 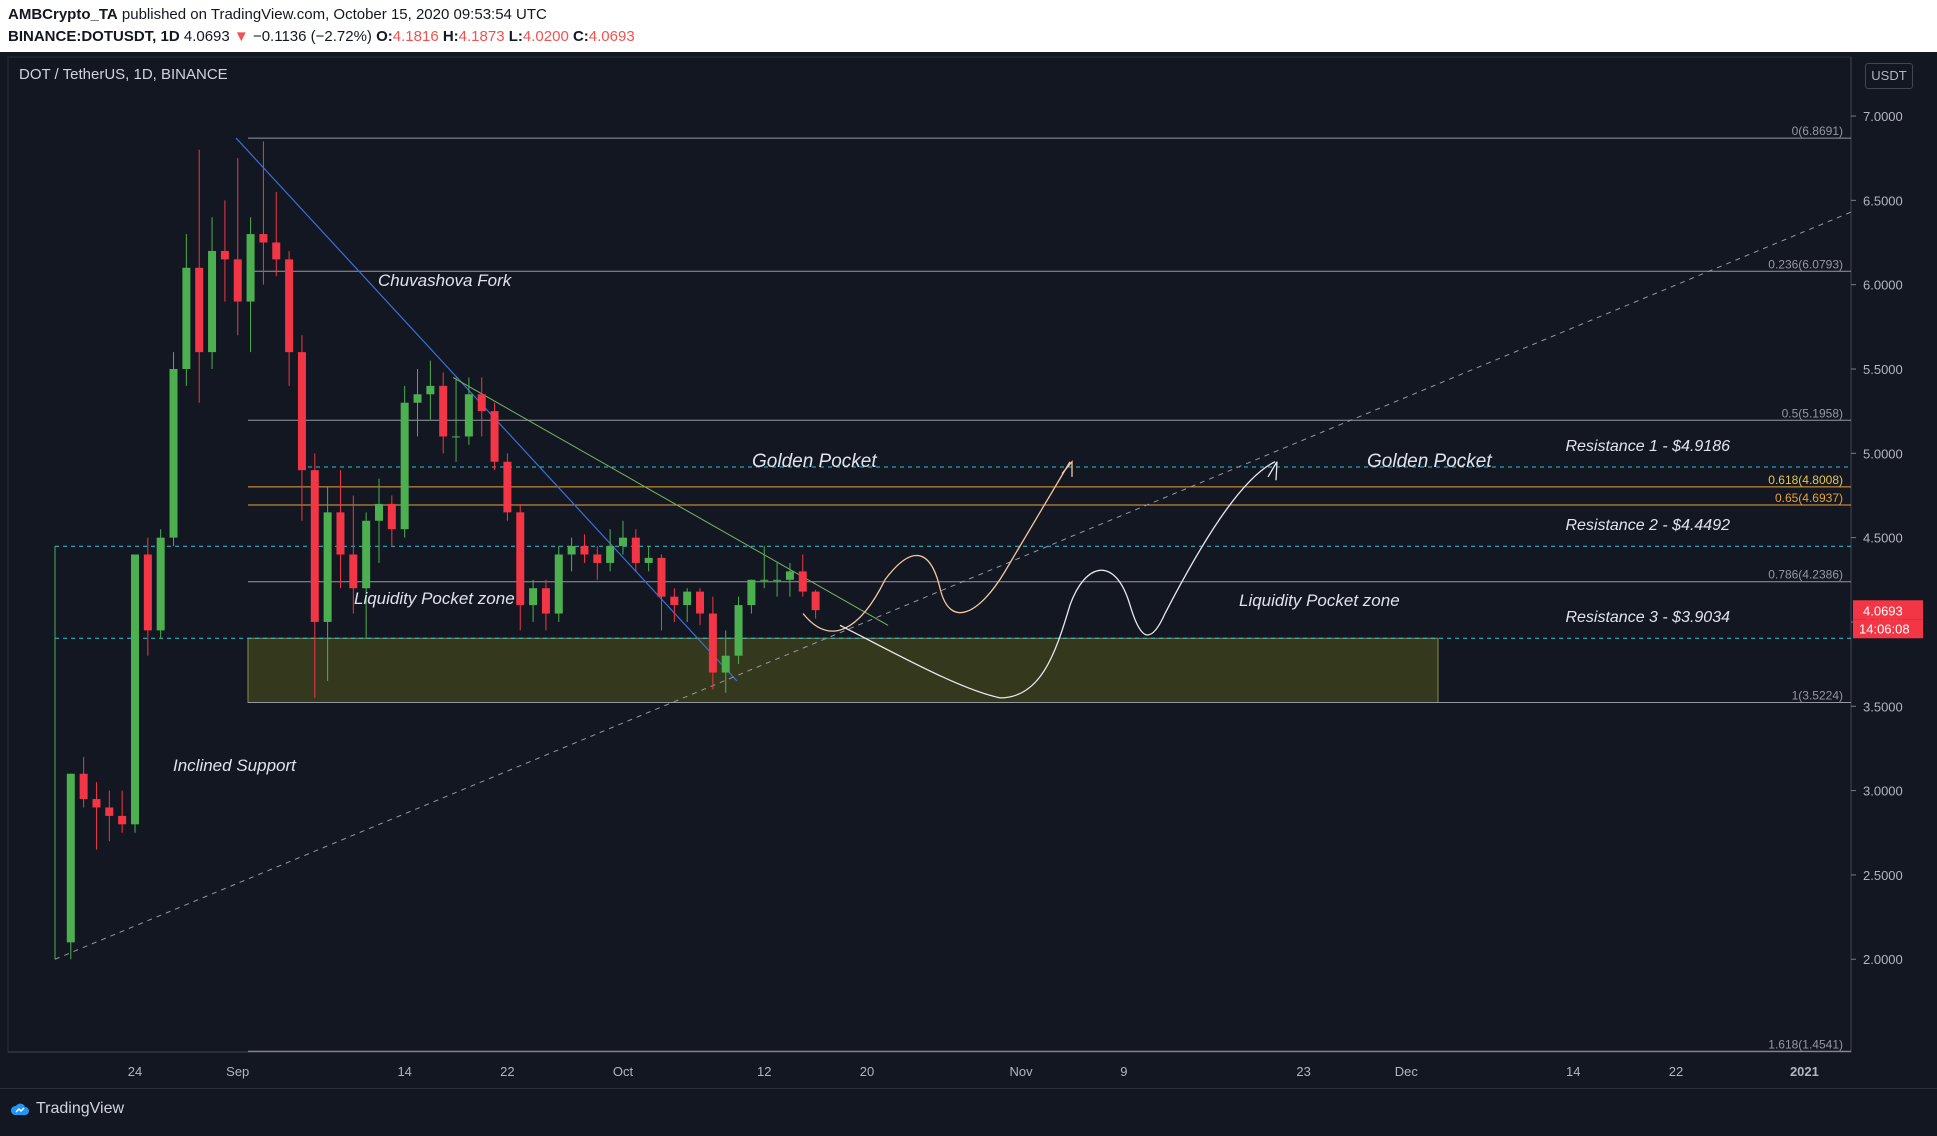 What do you see at coordinates (1883, 538) in the screenshot?
I see `y-tick-label: 4.5000` at bounding box center [1883, 538].